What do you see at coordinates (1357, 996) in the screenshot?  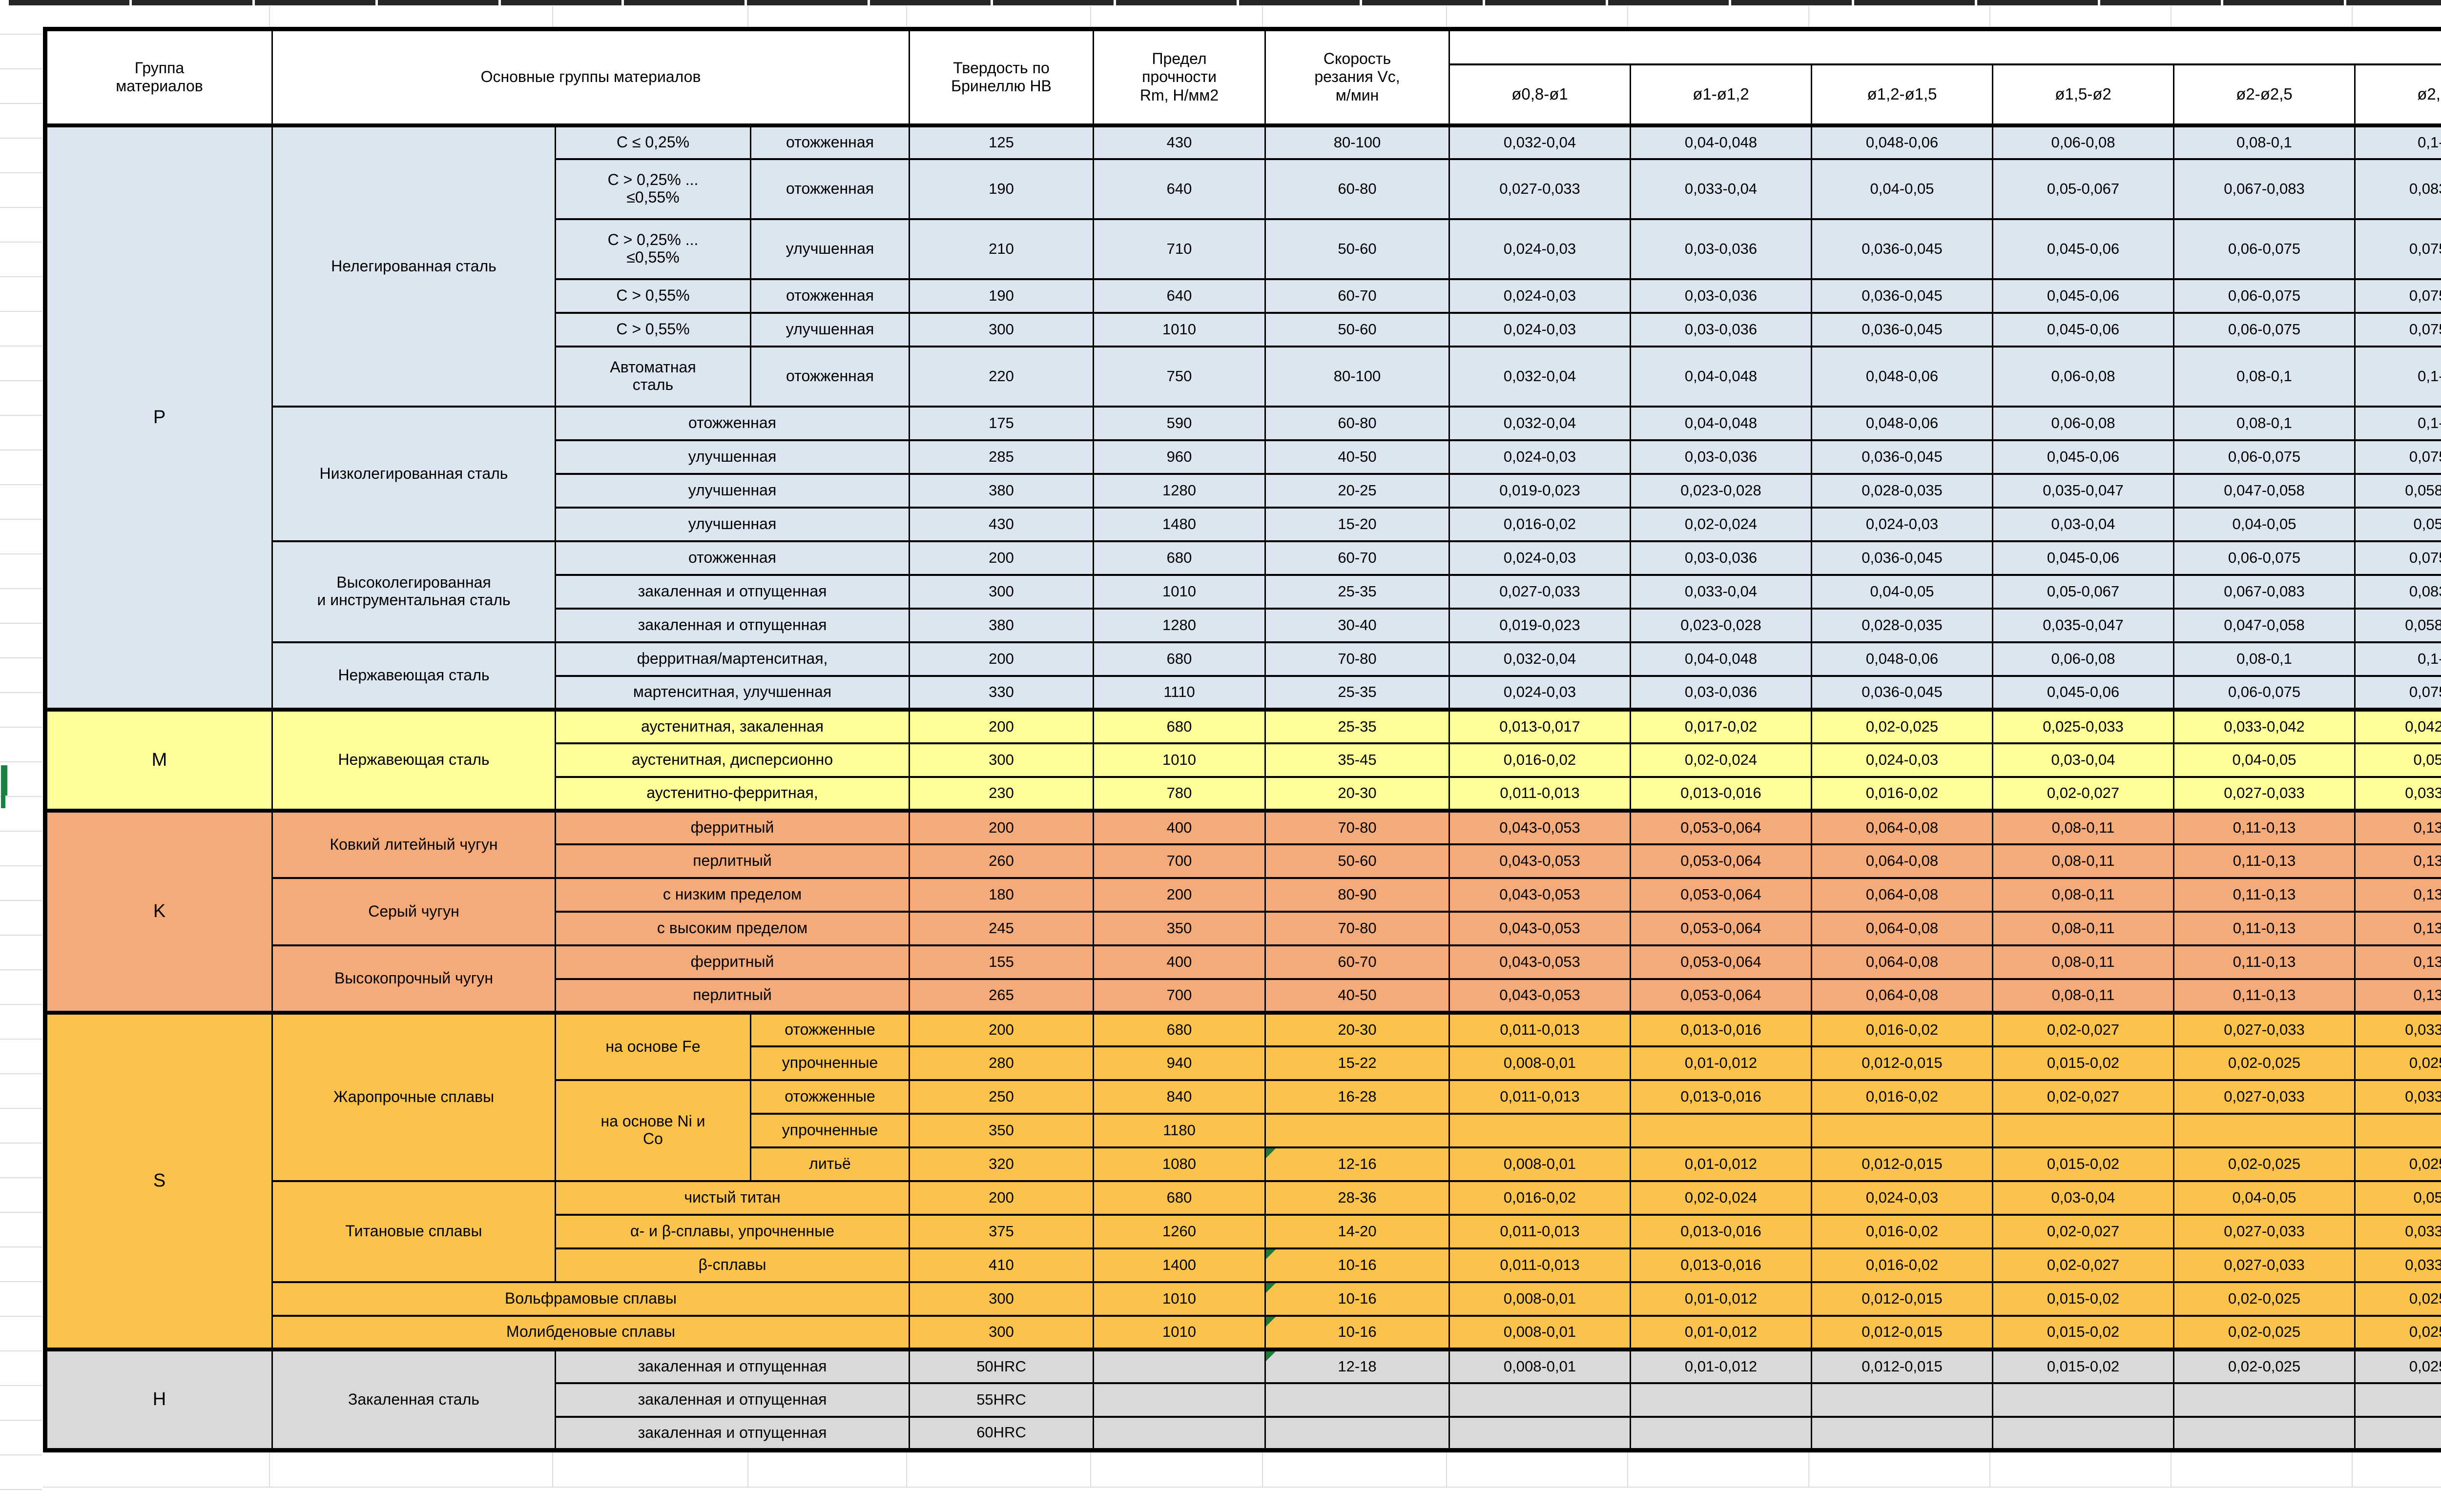 I see `vc-cell: 40-50` at bounding box center [1357, 996].